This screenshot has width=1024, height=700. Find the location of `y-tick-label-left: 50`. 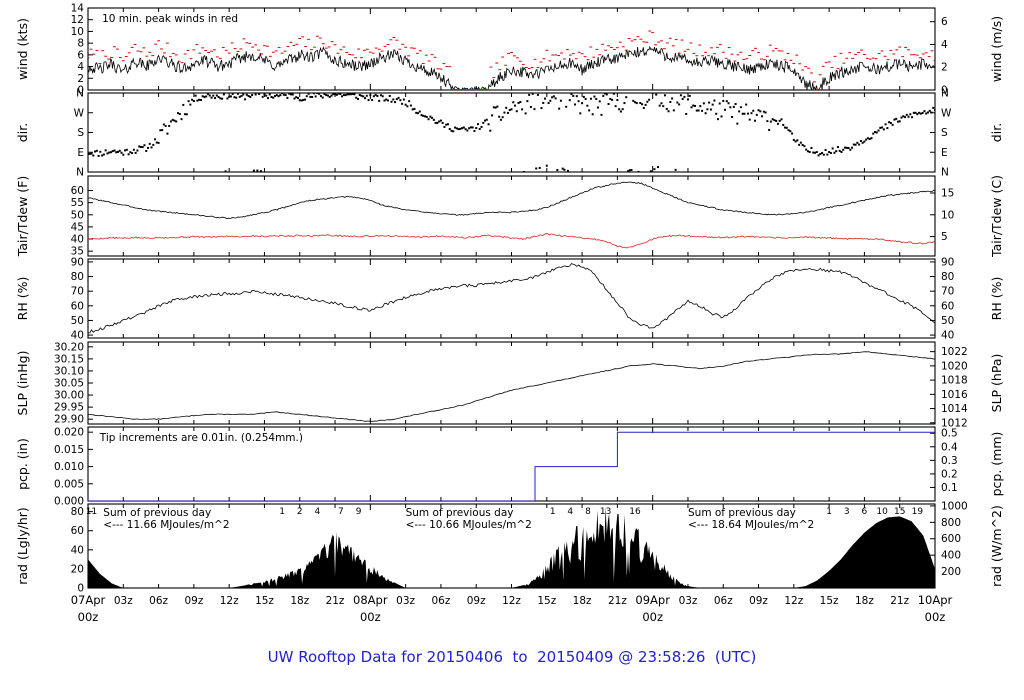

y-tick-label-left: 50 is located at coordinates (77, 321).